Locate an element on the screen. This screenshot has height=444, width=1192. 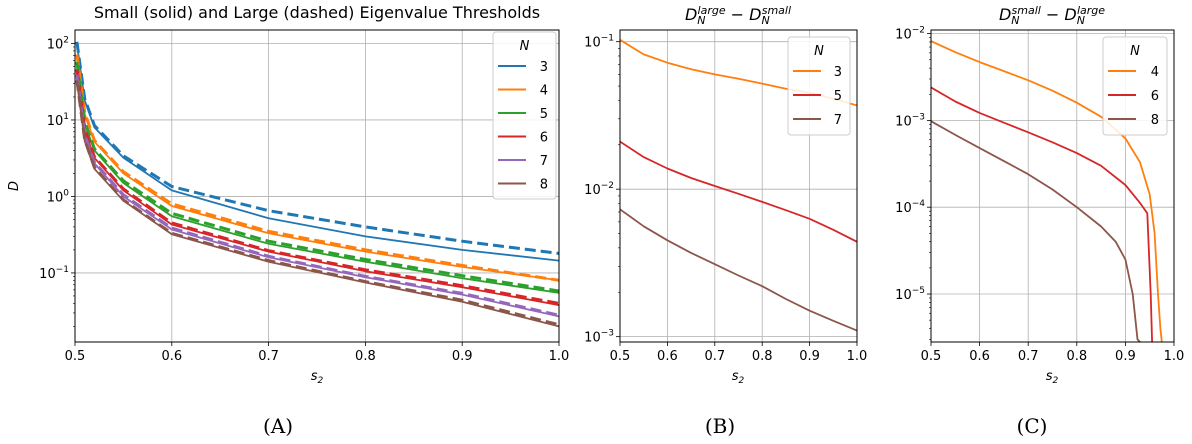
y-tick-label: 10² is located at coordinates (58, 43).